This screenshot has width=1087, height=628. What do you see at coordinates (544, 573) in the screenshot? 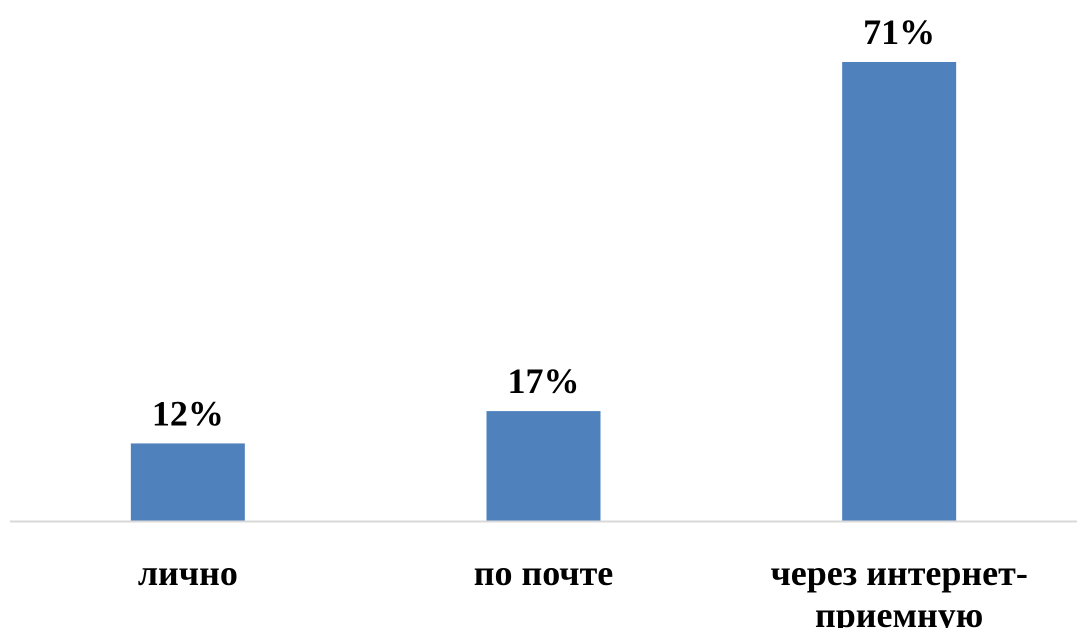
I see `category-label: по почте` at bounding box center [544, 573].